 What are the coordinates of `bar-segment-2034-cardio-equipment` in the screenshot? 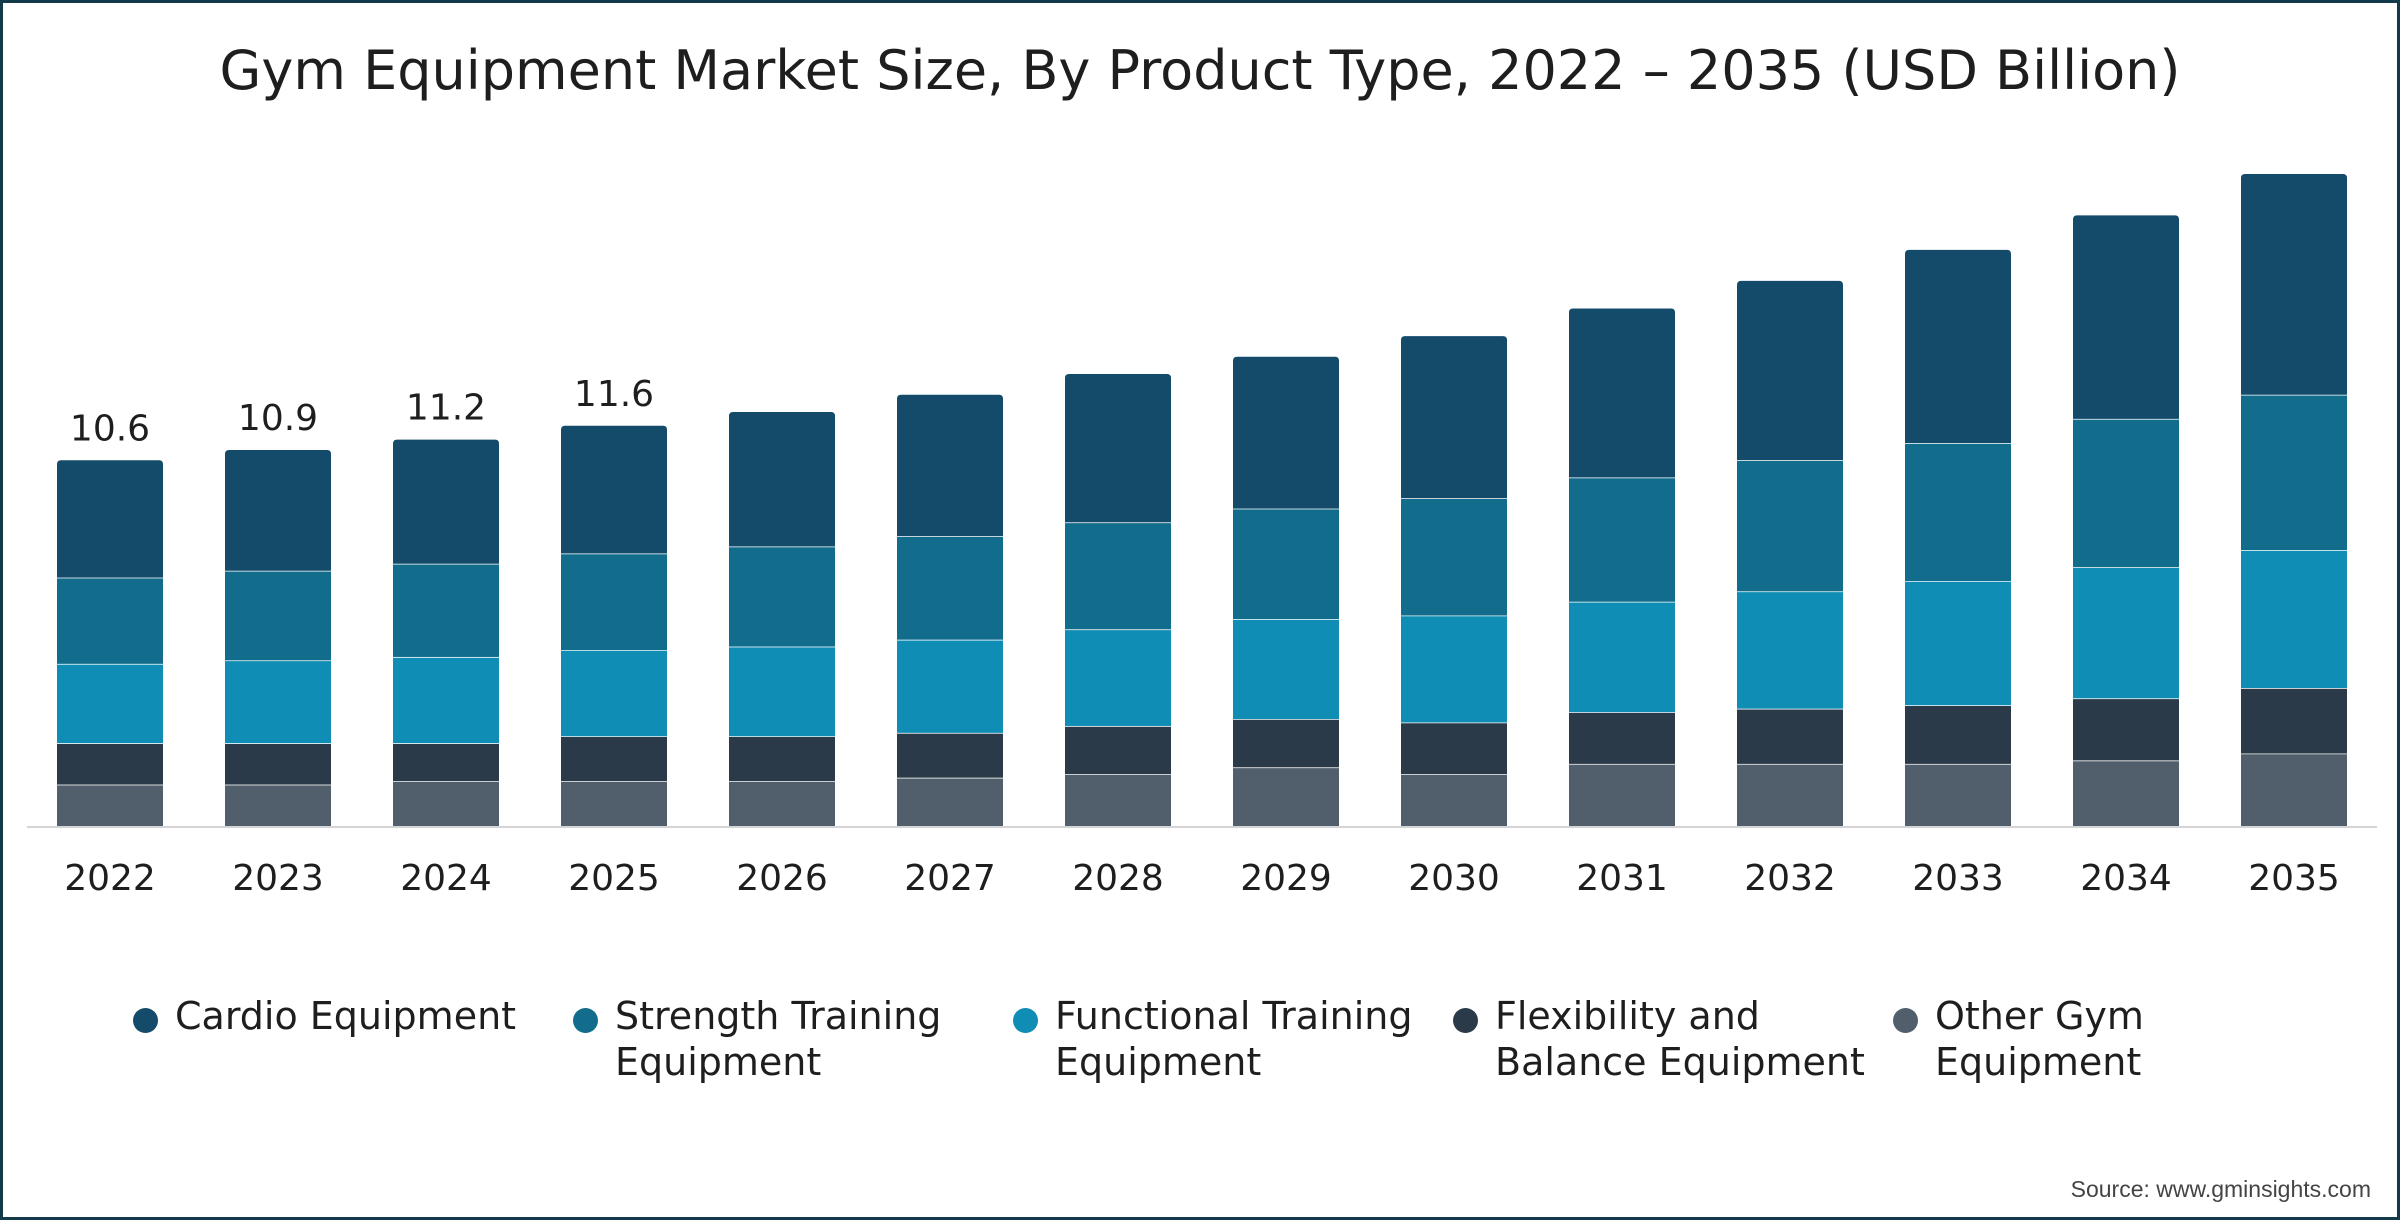 It's located at (2126, 317).